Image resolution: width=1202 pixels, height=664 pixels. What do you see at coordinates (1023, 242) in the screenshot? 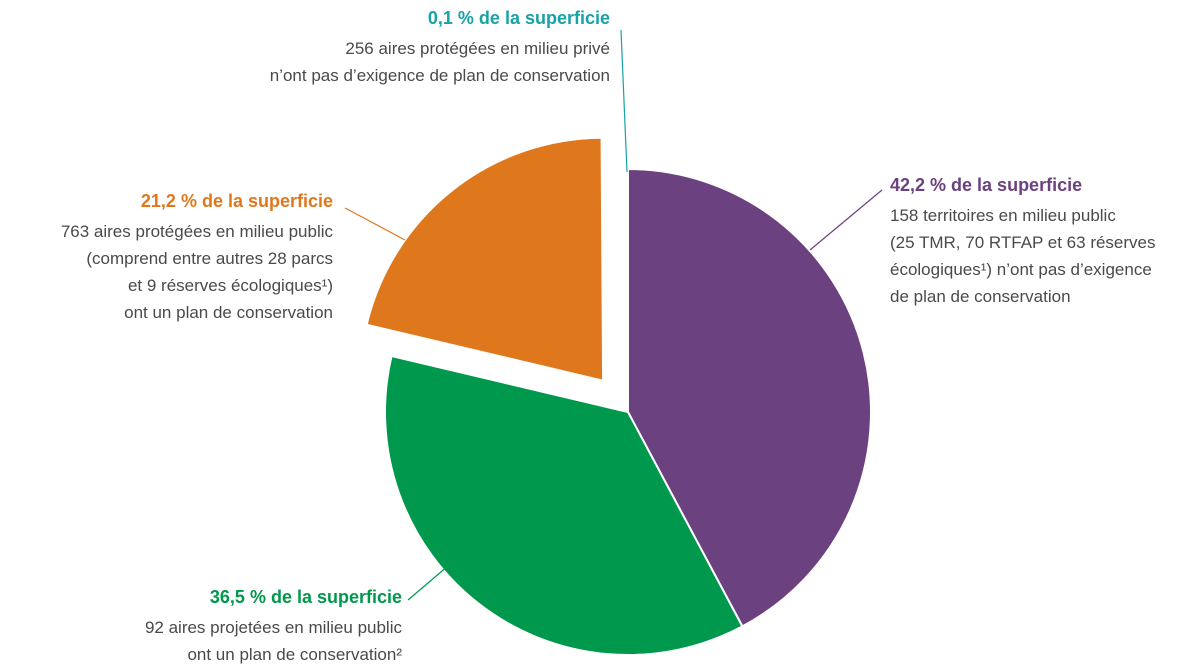
I see `slice-description: (25 TMR, 70 RTFAP et 63 réserves` at bounding box center [1023, 242].